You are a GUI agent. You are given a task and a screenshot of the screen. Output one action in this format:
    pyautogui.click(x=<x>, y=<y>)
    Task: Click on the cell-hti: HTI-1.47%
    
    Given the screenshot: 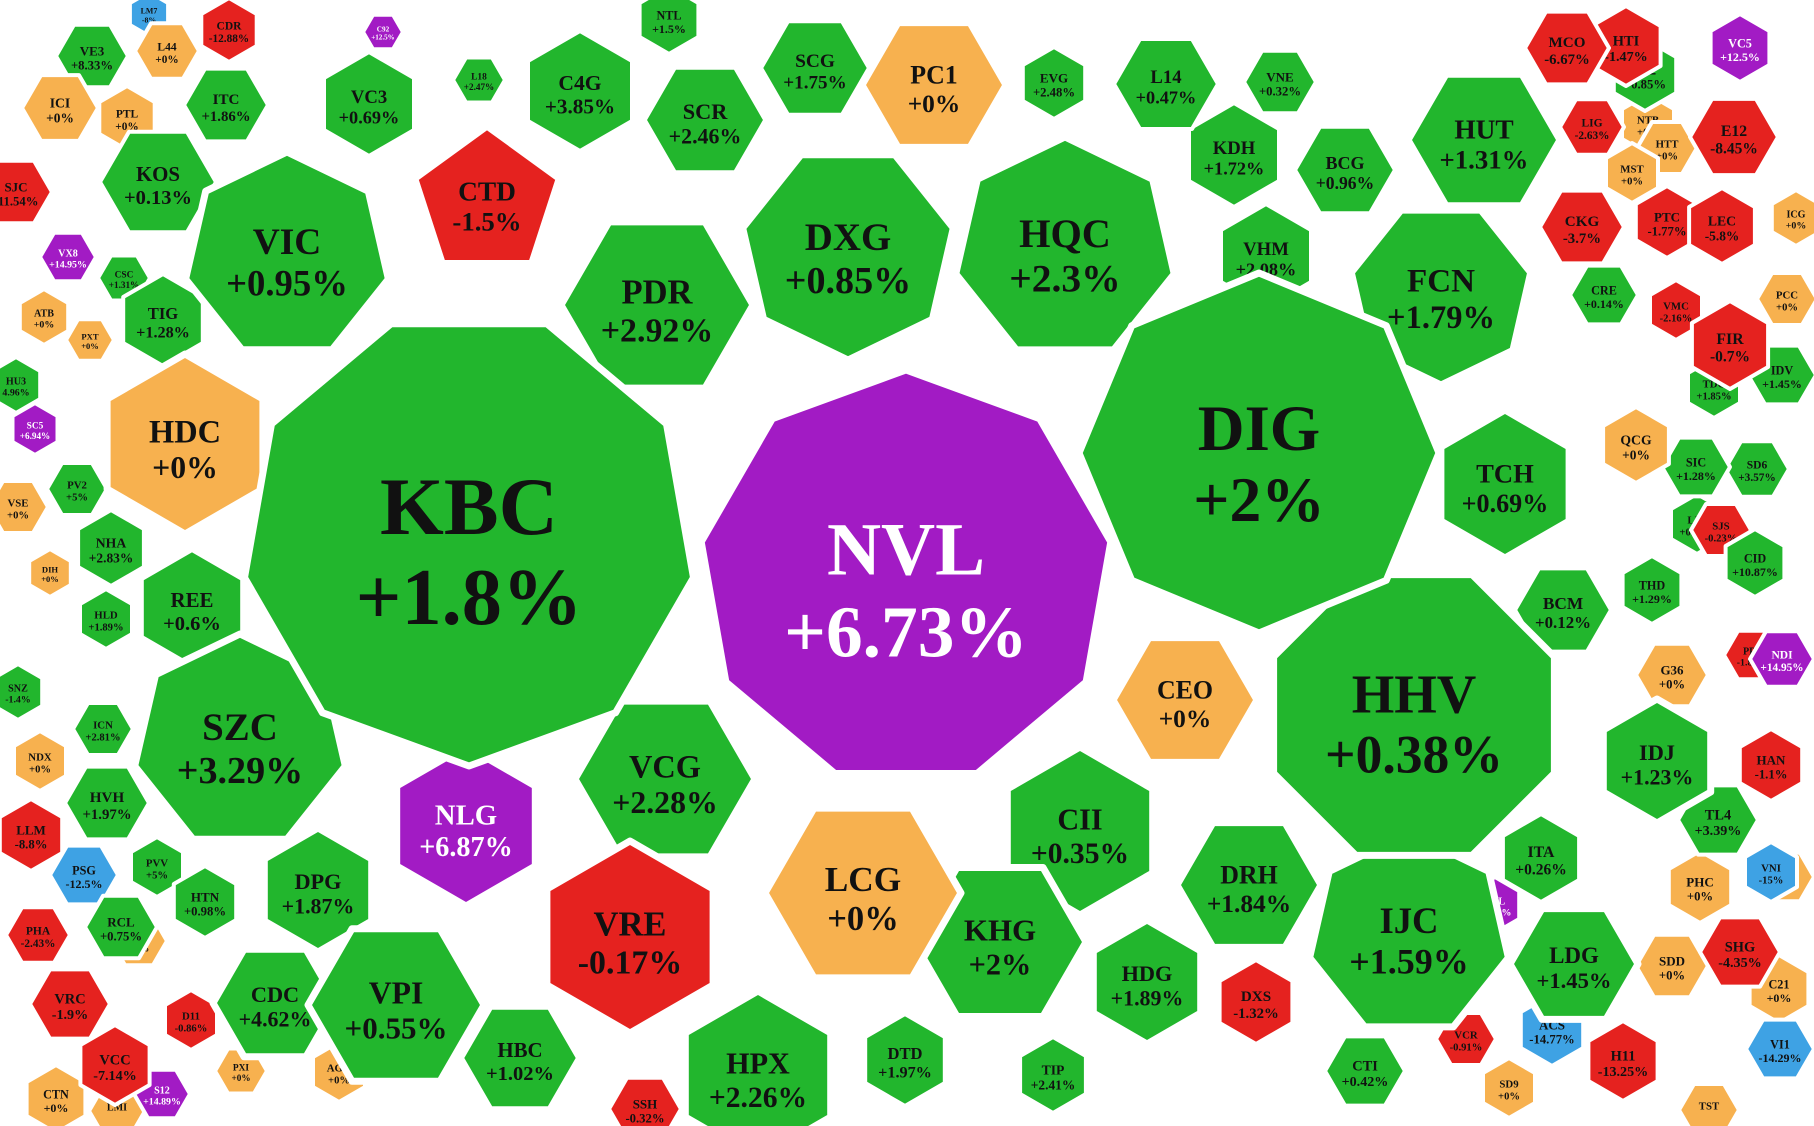 What is the action you would take?
    pyautogui.click(x=1626, y=46)
    